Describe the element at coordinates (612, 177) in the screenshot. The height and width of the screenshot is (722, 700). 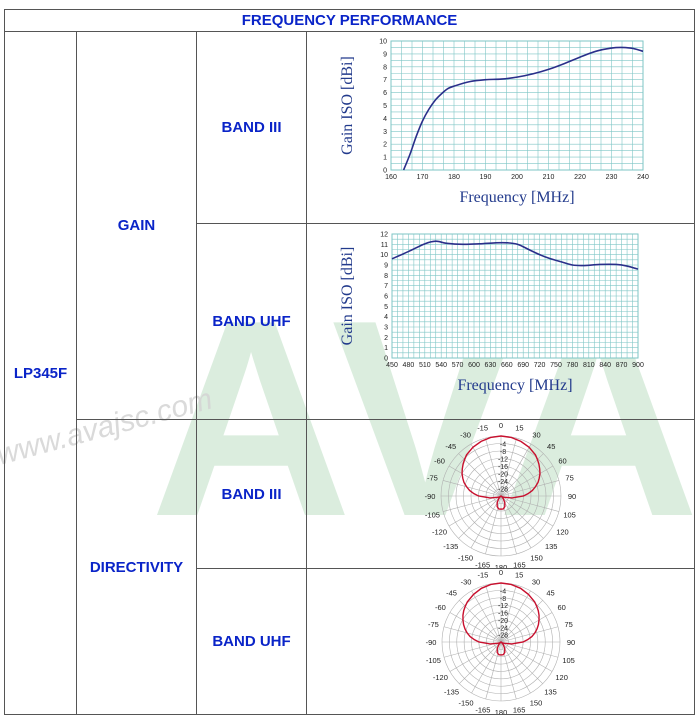
I see `x-tick-label: 230` at that location.